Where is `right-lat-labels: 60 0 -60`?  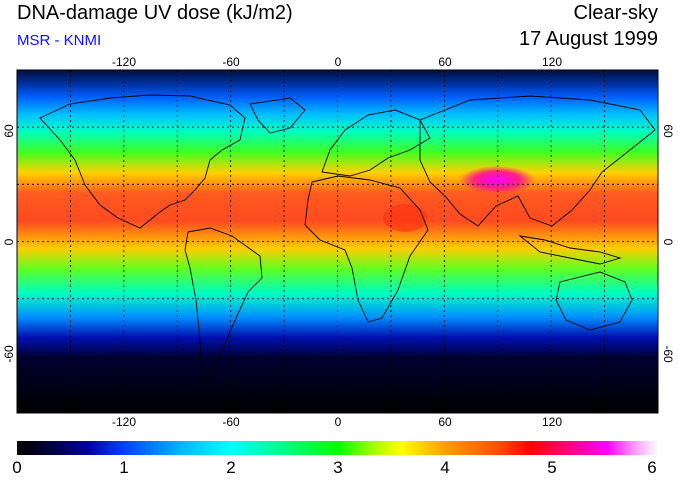
right-lat-labels: 60 0 -60 is located at coordinates (668, 243).